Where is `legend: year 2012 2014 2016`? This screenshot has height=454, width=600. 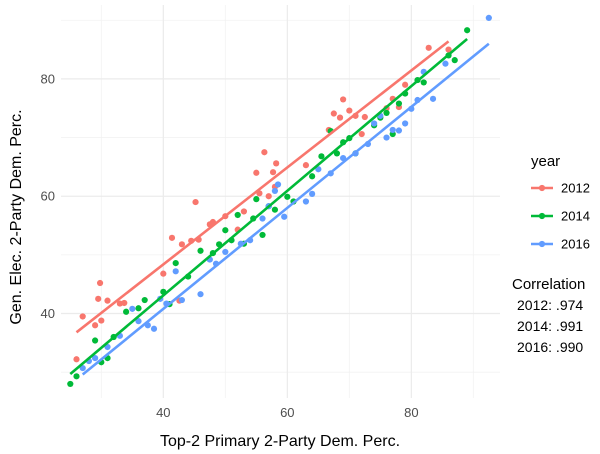 legend: year 2012 2014 2016 is located at coordinates (560, 202).